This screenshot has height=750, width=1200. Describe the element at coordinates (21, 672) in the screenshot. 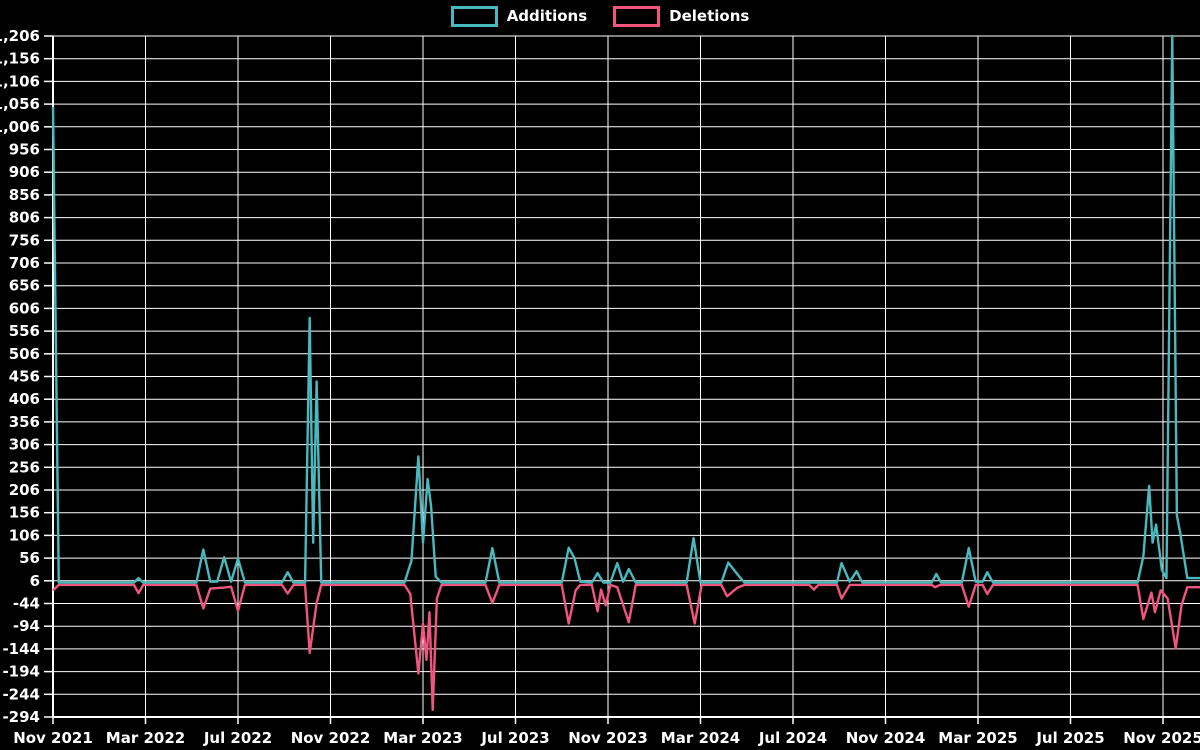

I see `svg-text: -194` at that location.